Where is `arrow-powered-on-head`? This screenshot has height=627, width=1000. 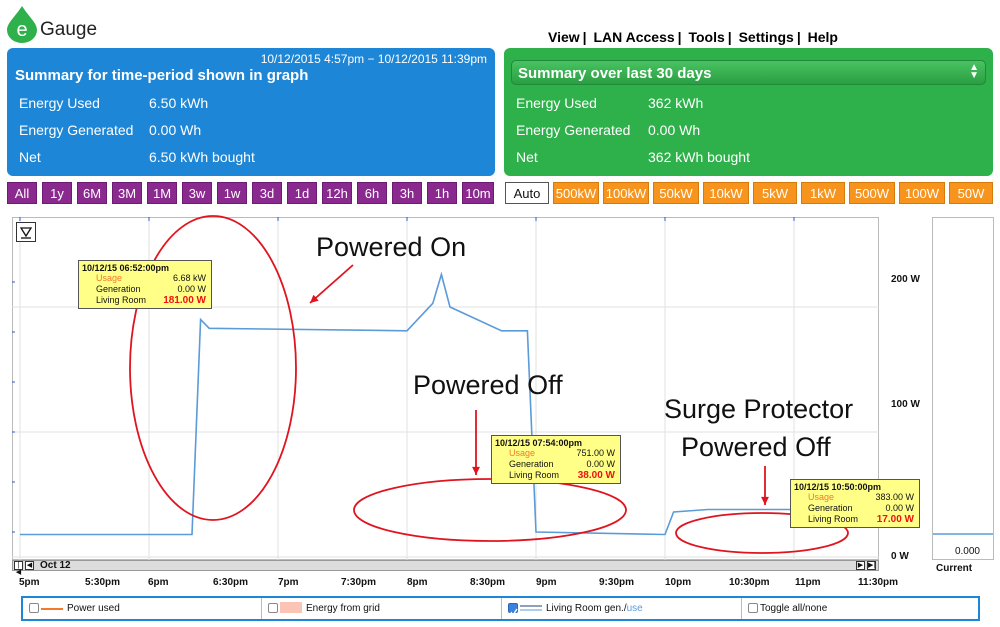 arrow-powered-on-head is located at coordinates (314, 298).